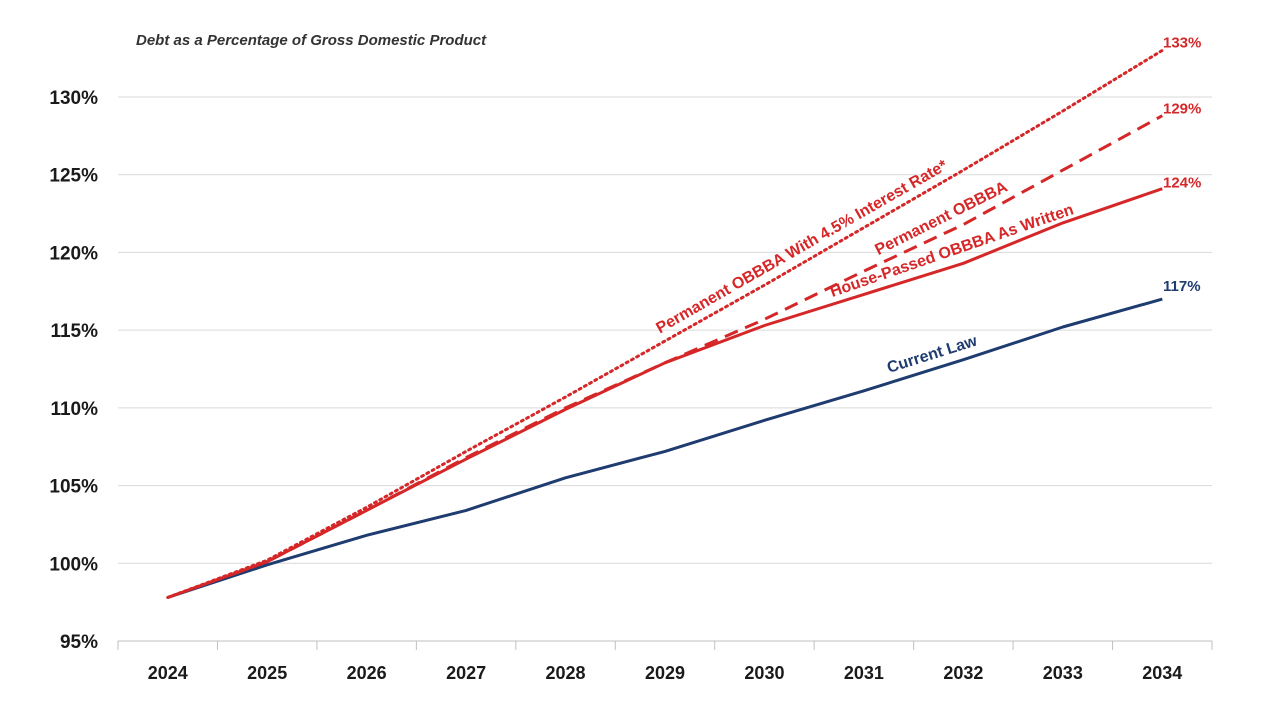 Image resolution: width=1280 pixels, height=720 pixels. I want to click on x-tick-label: 2030, so click(764, 673).